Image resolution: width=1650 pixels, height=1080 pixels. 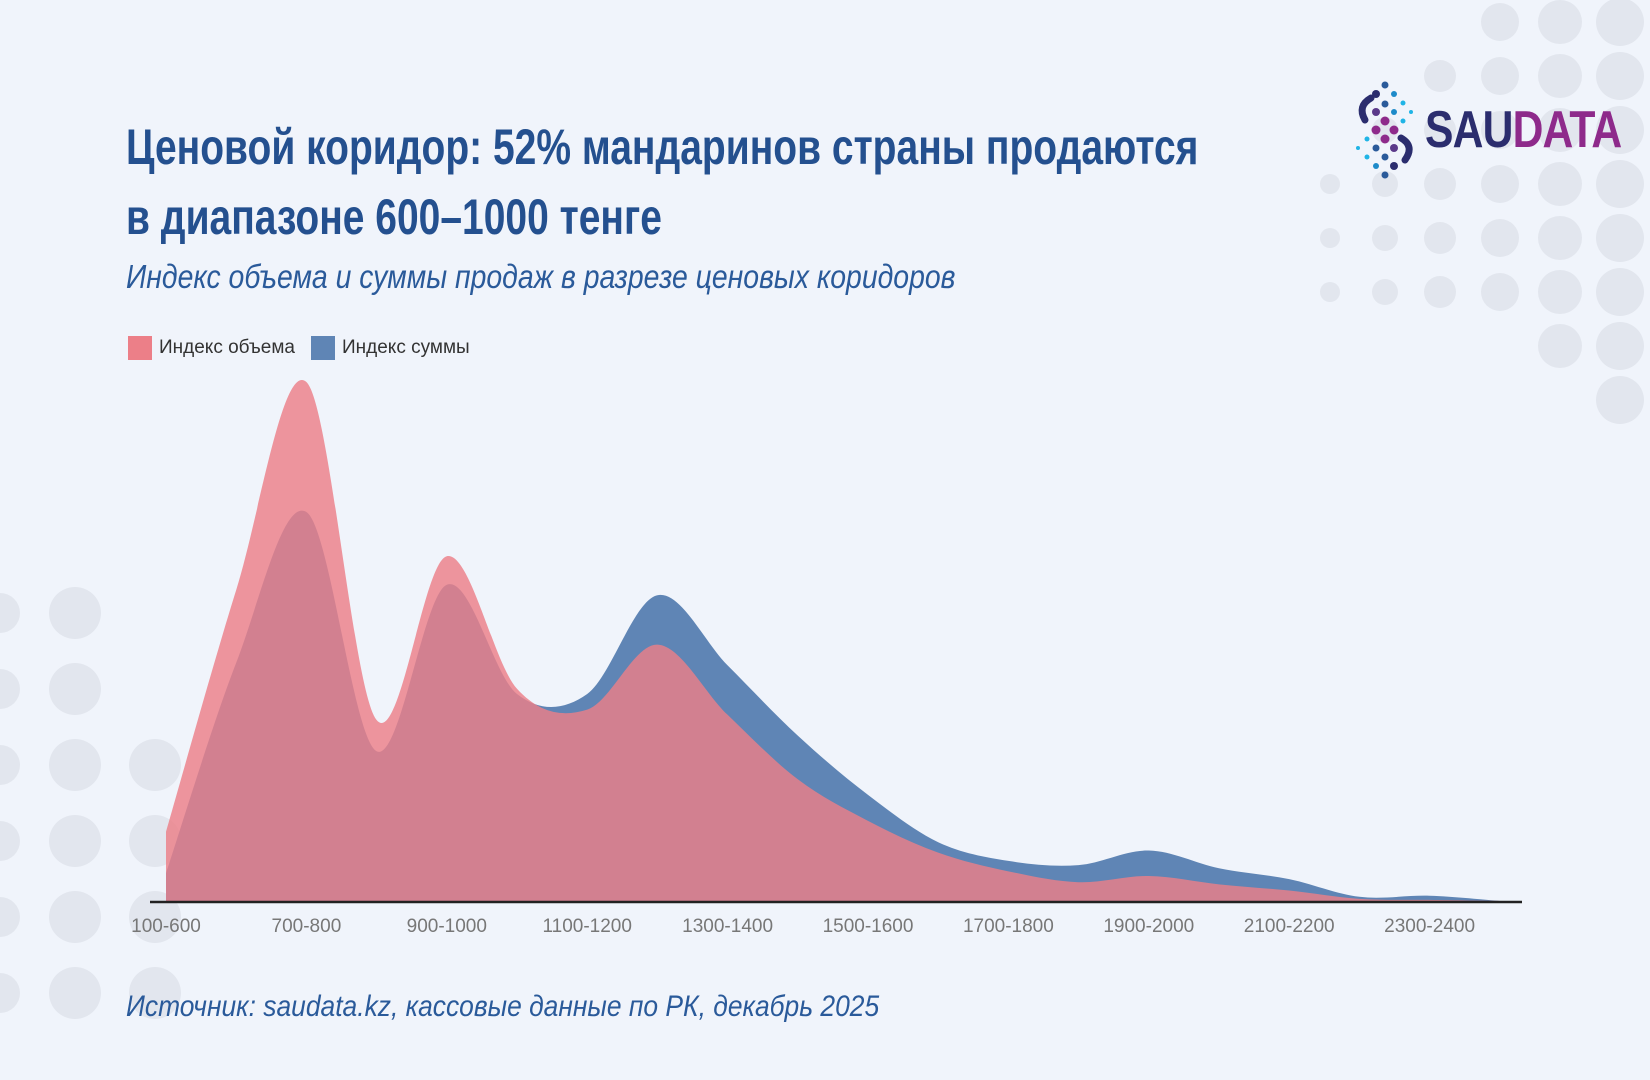 I want to click on x-tick-label: 2300-2400, so click(x=1429, y=926).